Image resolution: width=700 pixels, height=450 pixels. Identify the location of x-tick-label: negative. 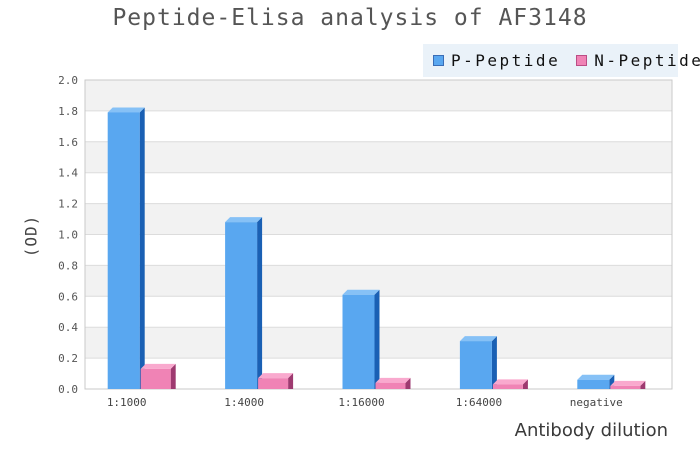
(596, 402).